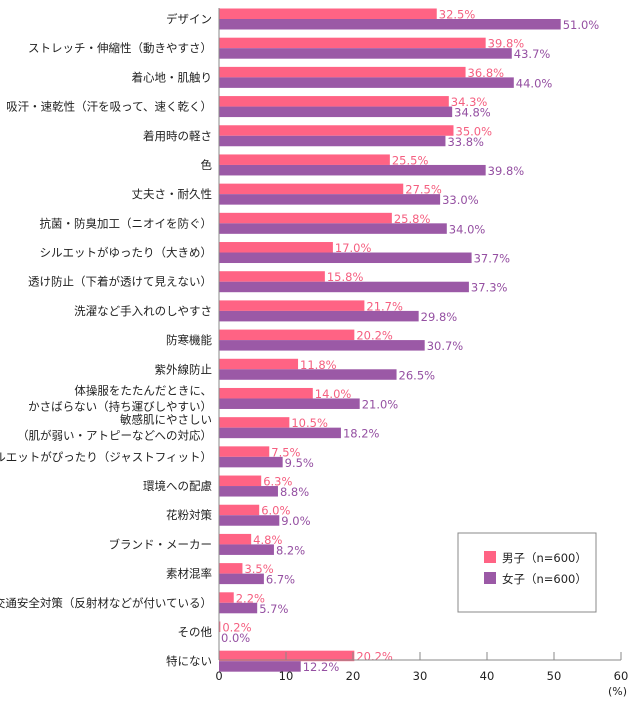  I want to click on data-label: 34.8%, so click(472, 113).